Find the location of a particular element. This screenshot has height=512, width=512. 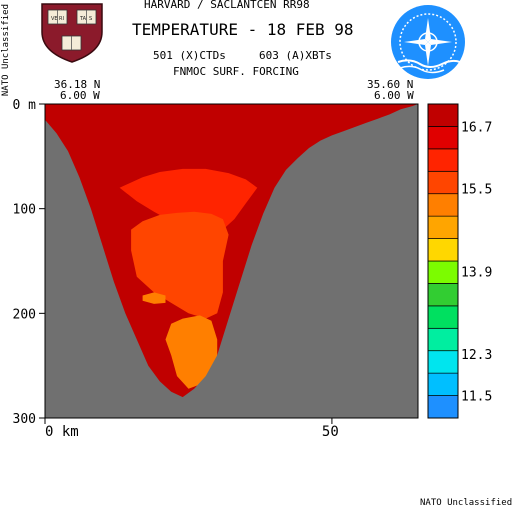

start-longitude: 6.00 W is located at coordinates (80, 95).